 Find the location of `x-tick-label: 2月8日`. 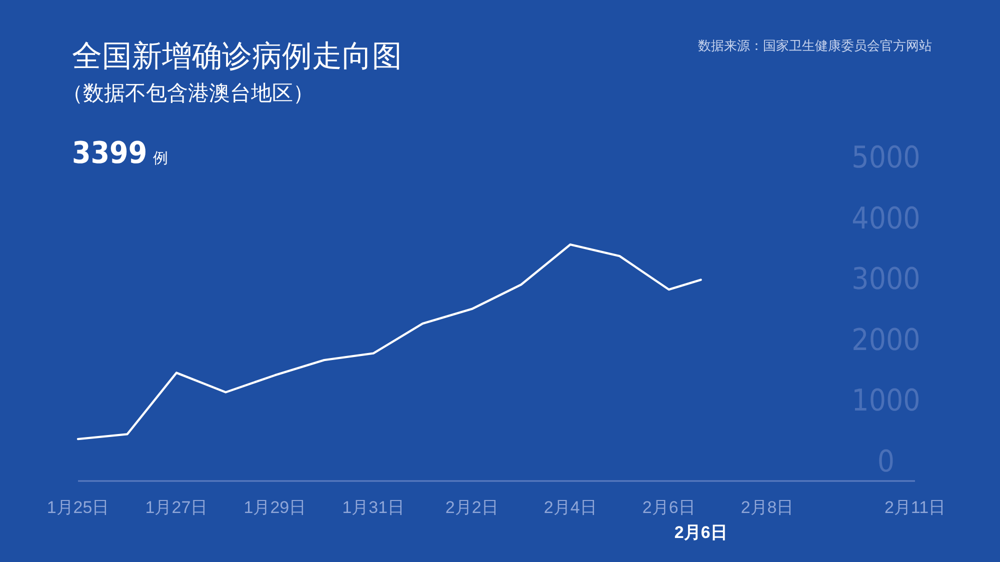

x-tick-label: 2月8日 is located at coordinates (767, 507).